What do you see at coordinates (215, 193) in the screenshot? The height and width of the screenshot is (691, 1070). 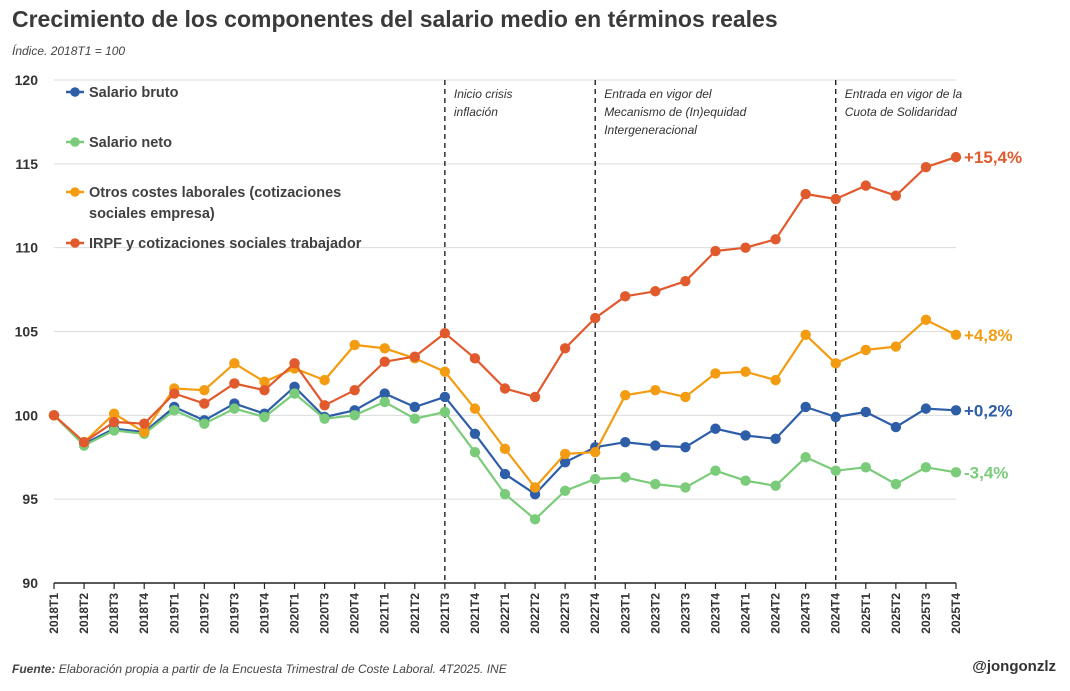 I see `legend-label: Otros costes laborales (cotizaciones` at bounding box center [215, 193].